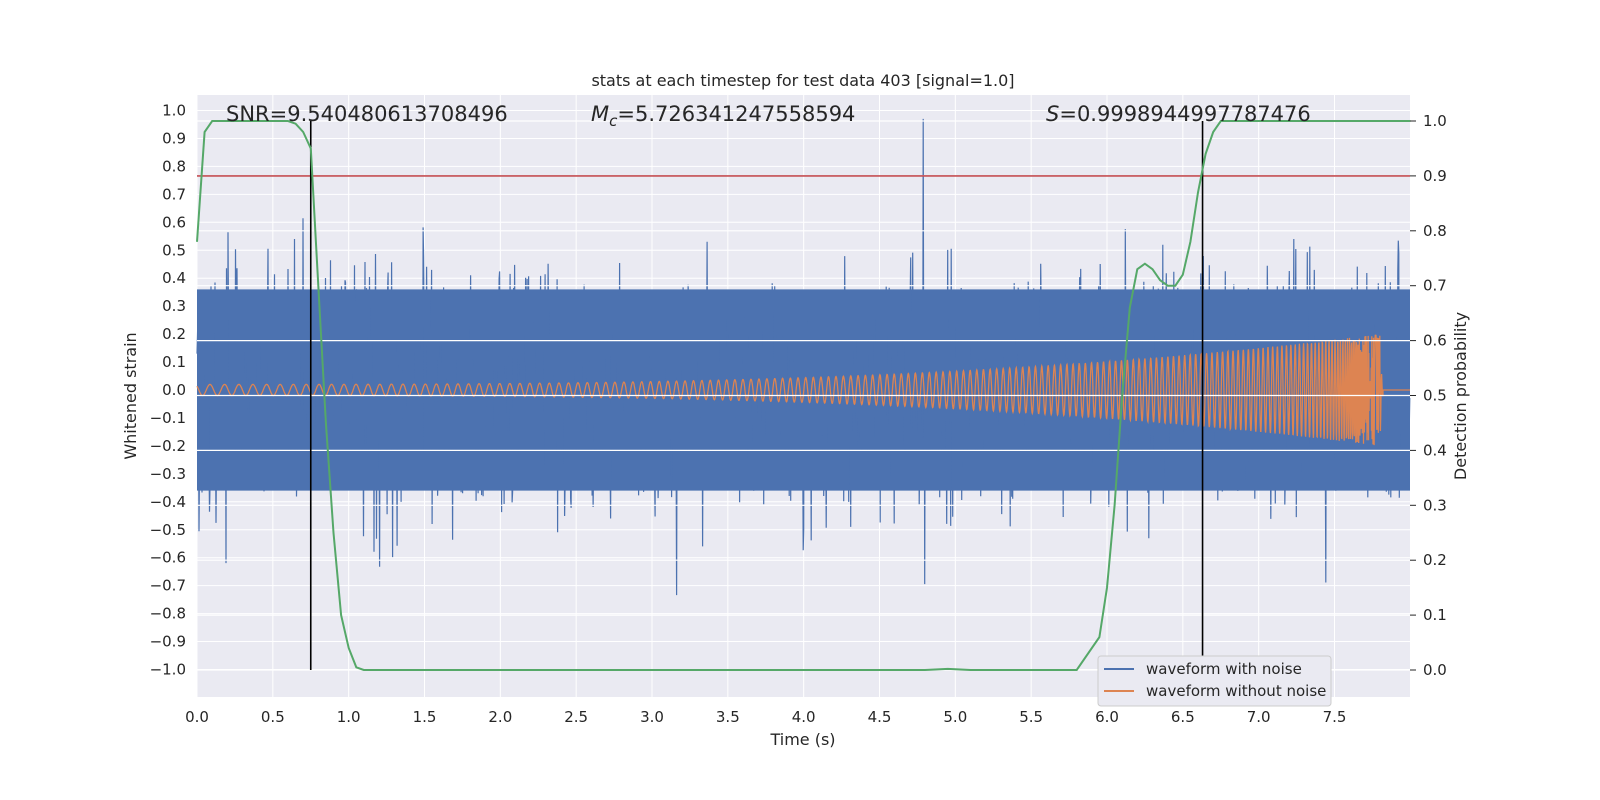  Describe the element at coordinates (130, 395) in the screenshot. I see `y-axis-title: Whitened strain` at that location.